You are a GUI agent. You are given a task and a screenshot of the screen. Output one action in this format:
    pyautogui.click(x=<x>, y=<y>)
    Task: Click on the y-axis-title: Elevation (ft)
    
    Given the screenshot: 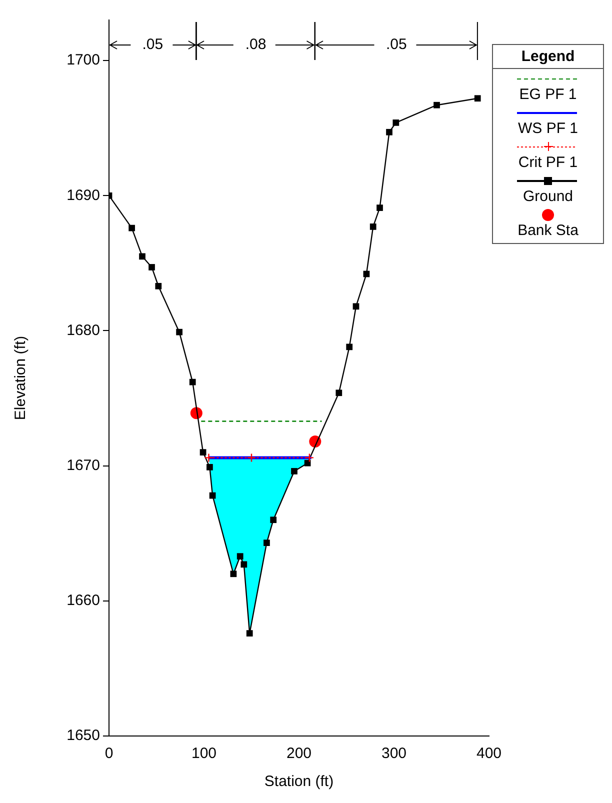 What is the action you would take?
    pyautogui.click(x=21, y=378)
    